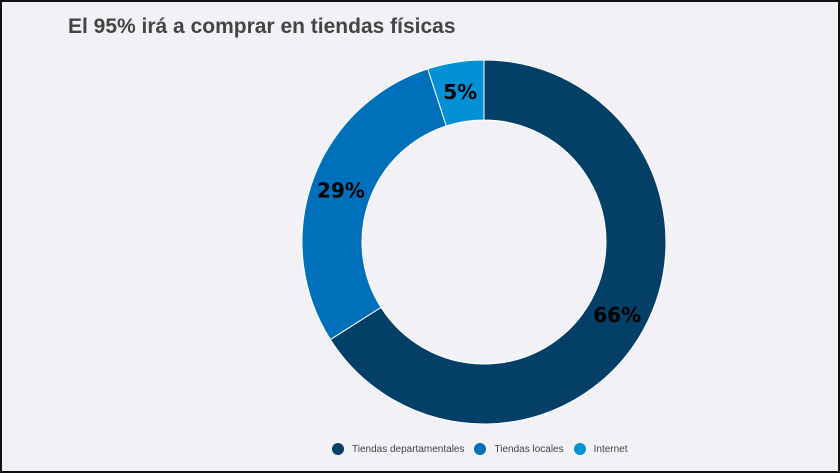 The image size is (840, 473). Describe the element at coordinates (460, 92) in the screenshot. I see `data-label: 5%` at that location.